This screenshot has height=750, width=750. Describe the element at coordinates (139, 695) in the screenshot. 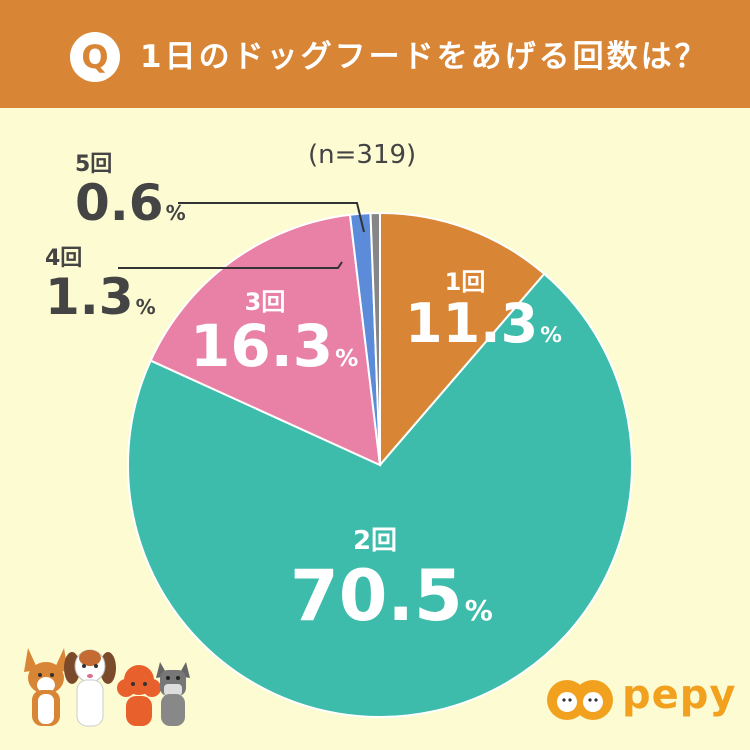

I see `poodle-dog-icon` at that location.